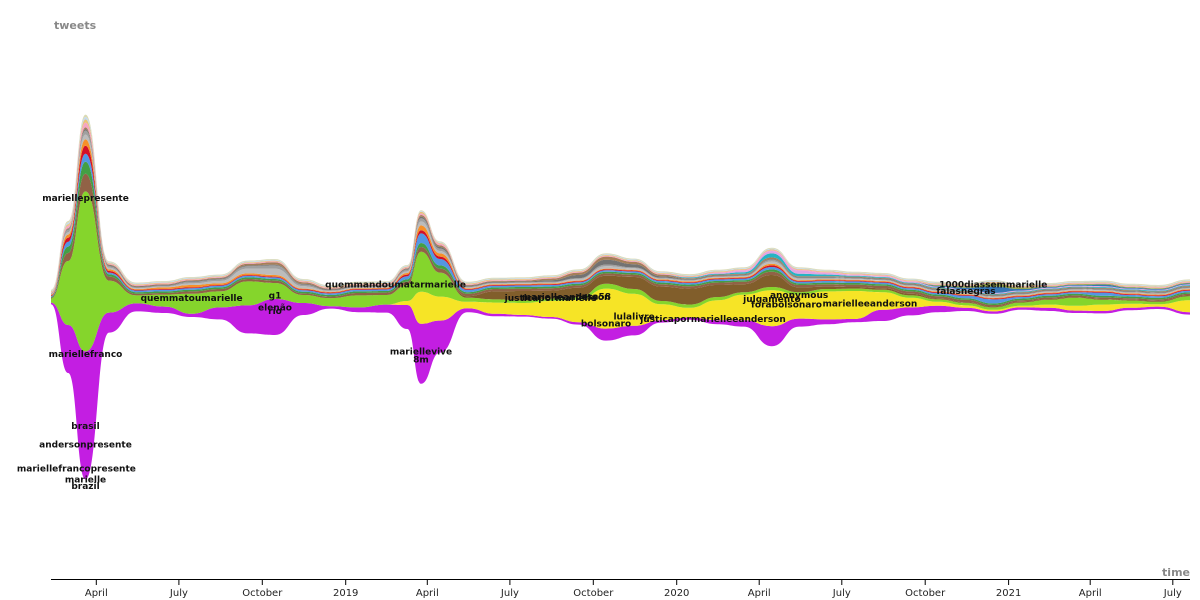 This screenshot has width=1200, height=600. I want to click on stream-label: g1, so click(275, 297).